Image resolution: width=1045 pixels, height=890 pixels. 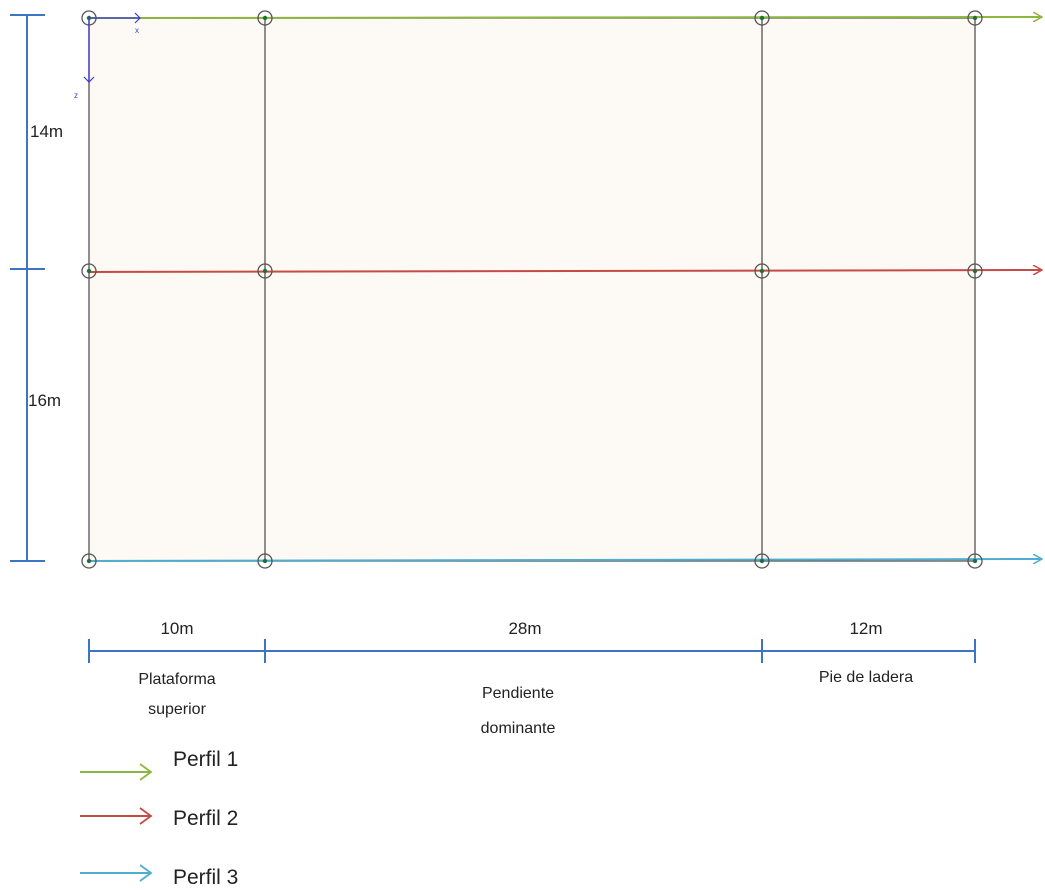 What do you see at coordinates (159, 764) in the screenshot?
I see `legend-item-perfil-1: Perfil 1` at bounding box center [159, 764].